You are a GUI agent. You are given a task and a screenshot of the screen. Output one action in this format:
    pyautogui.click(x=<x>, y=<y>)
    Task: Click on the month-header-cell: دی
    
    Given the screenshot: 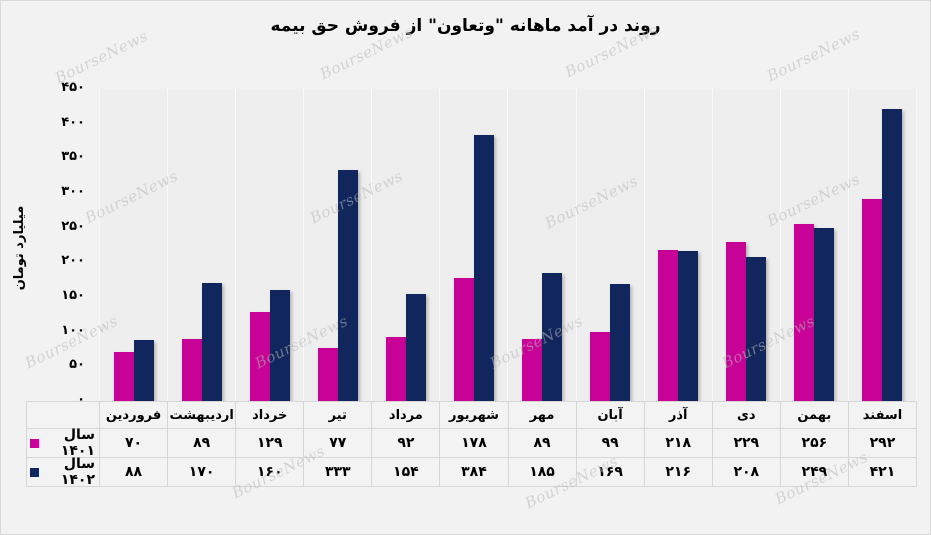 What is the action you would take?
    pyautogui.click(x=746, y=415)
    